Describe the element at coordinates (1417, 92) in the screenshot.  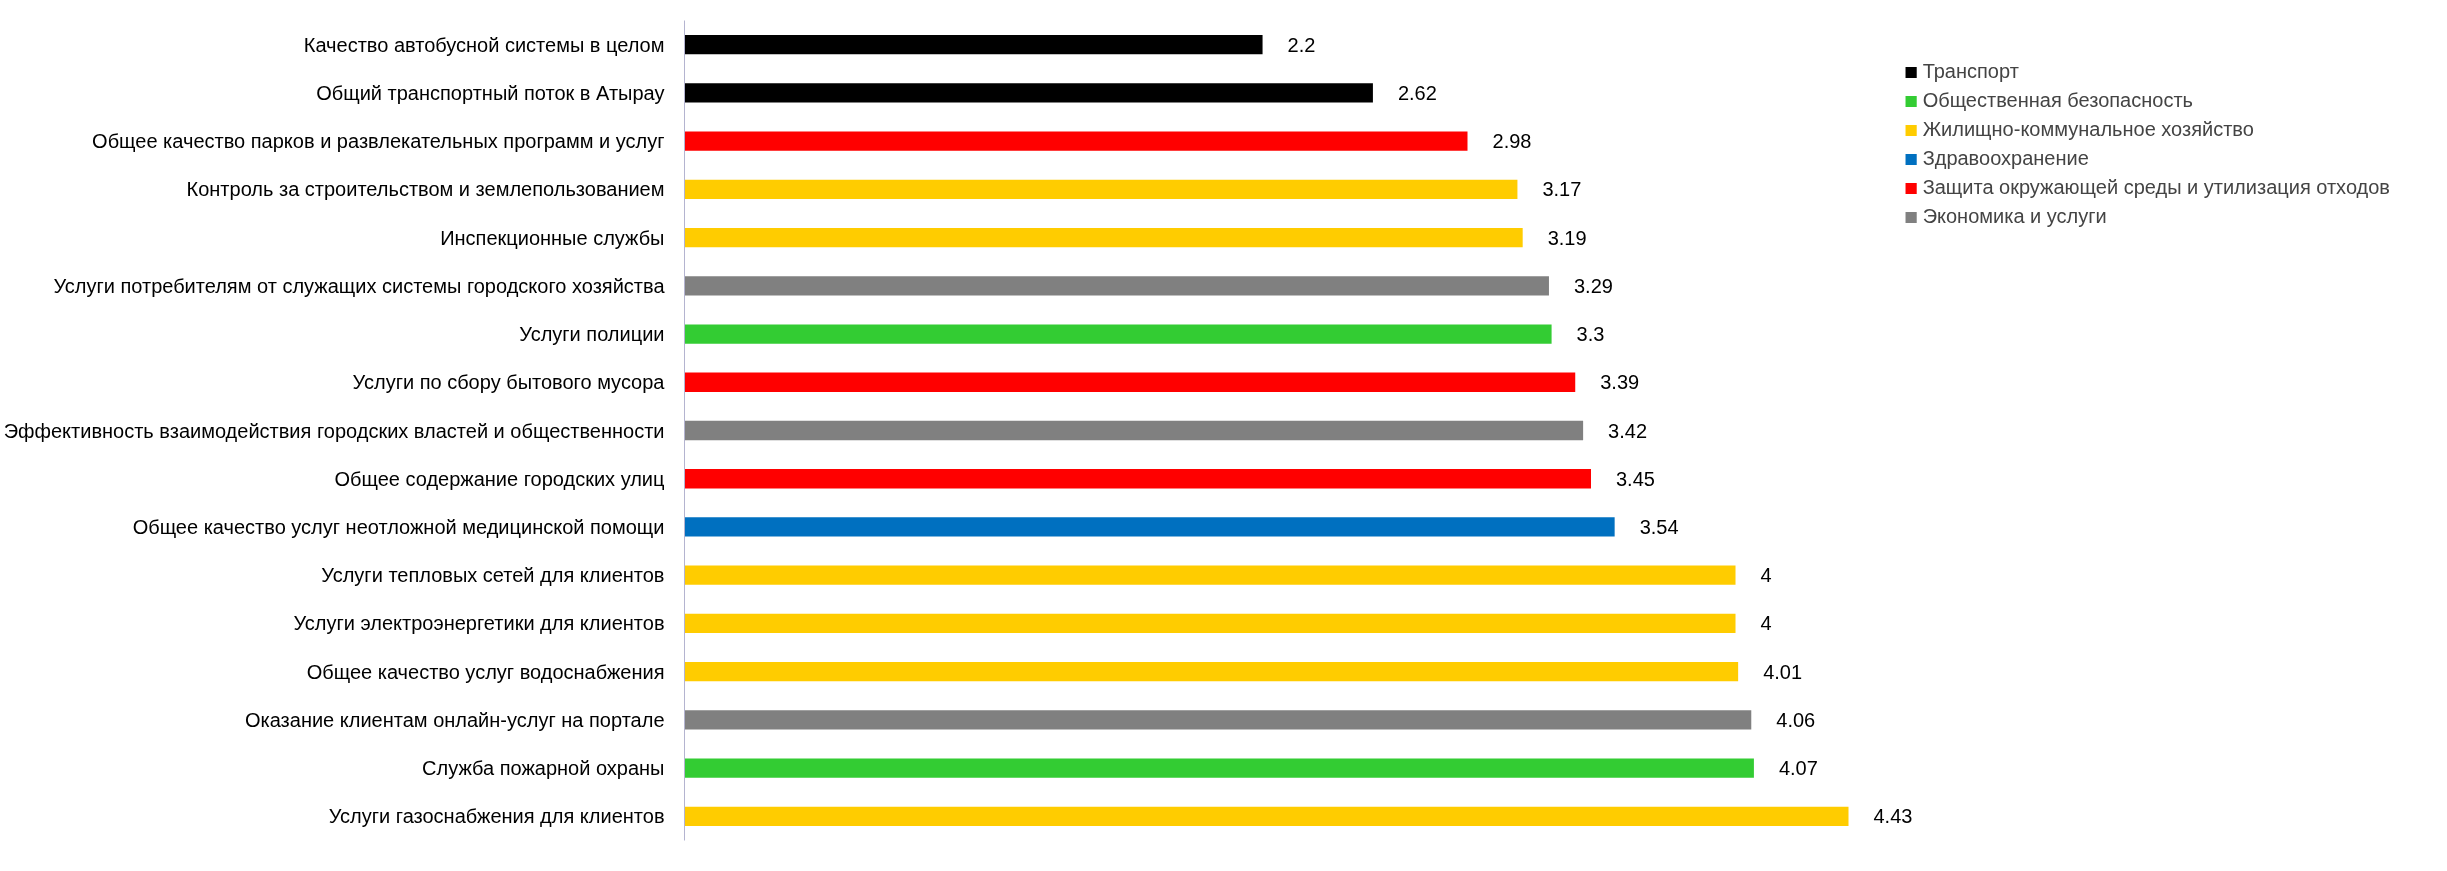
I see `data-label: 2.62` at that location.